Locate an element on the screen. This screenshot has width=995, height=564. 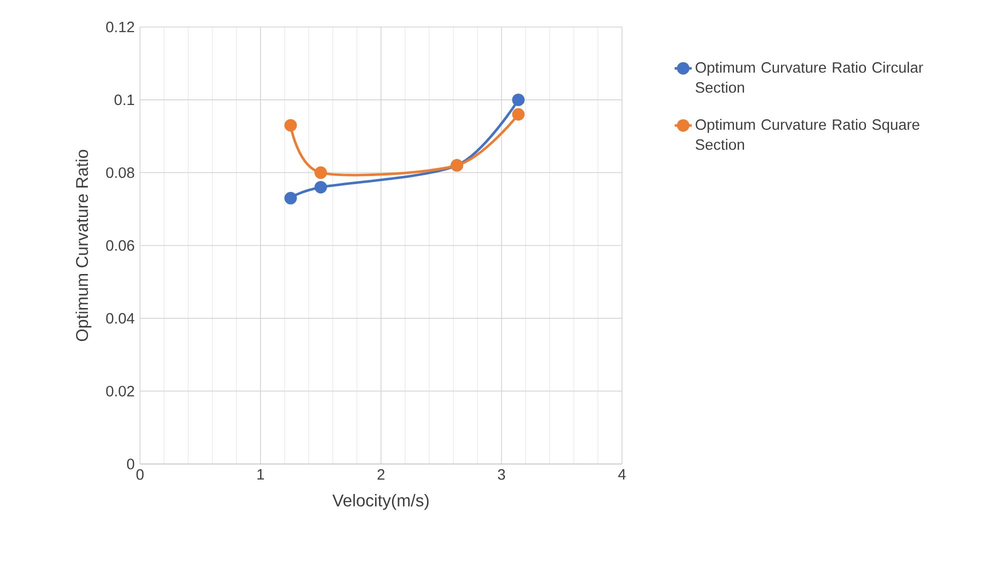
legend-label: Optimum Curvature Ratio Circular Section is located at coordinates (810, 77).